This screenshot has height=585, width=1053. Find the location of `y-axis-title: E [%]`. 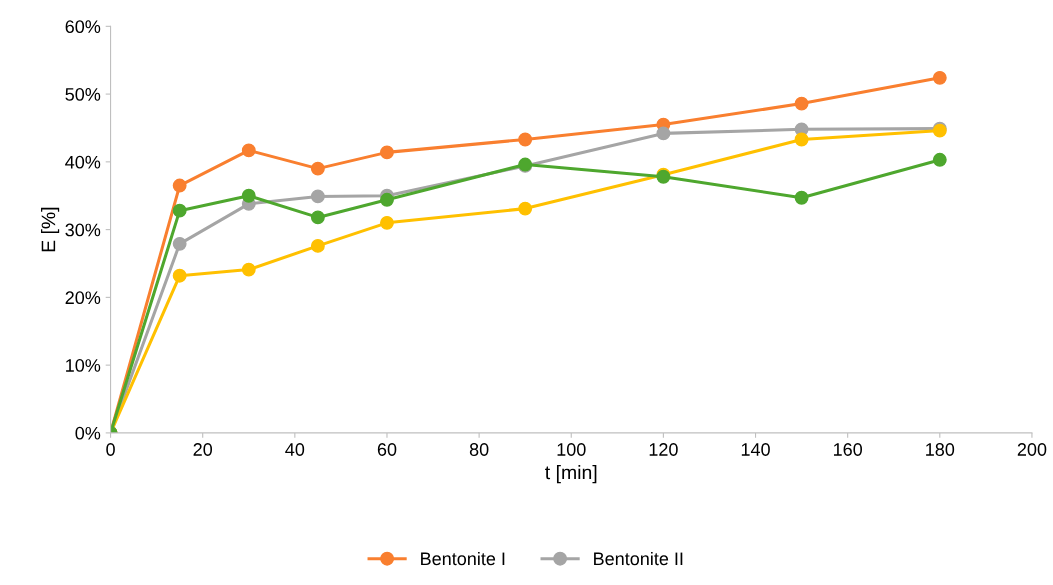

y-axis-title: E [%] is located at coordinates (50, 229).